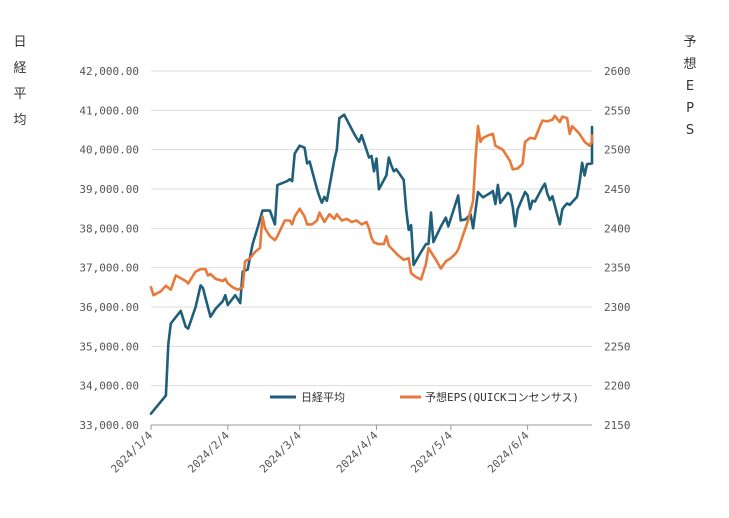 The image size is (729, 518). I want to click on left-axis-label-char: 均, so click(19, 120).